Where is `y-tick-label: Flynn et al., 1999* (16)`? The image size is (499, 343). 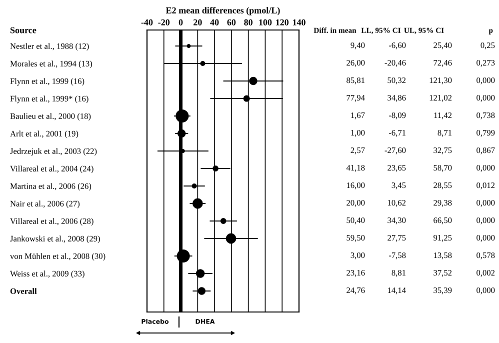 y-tick-label: Flynn et al., 1999* (16) is located at coordinates (49, 100).